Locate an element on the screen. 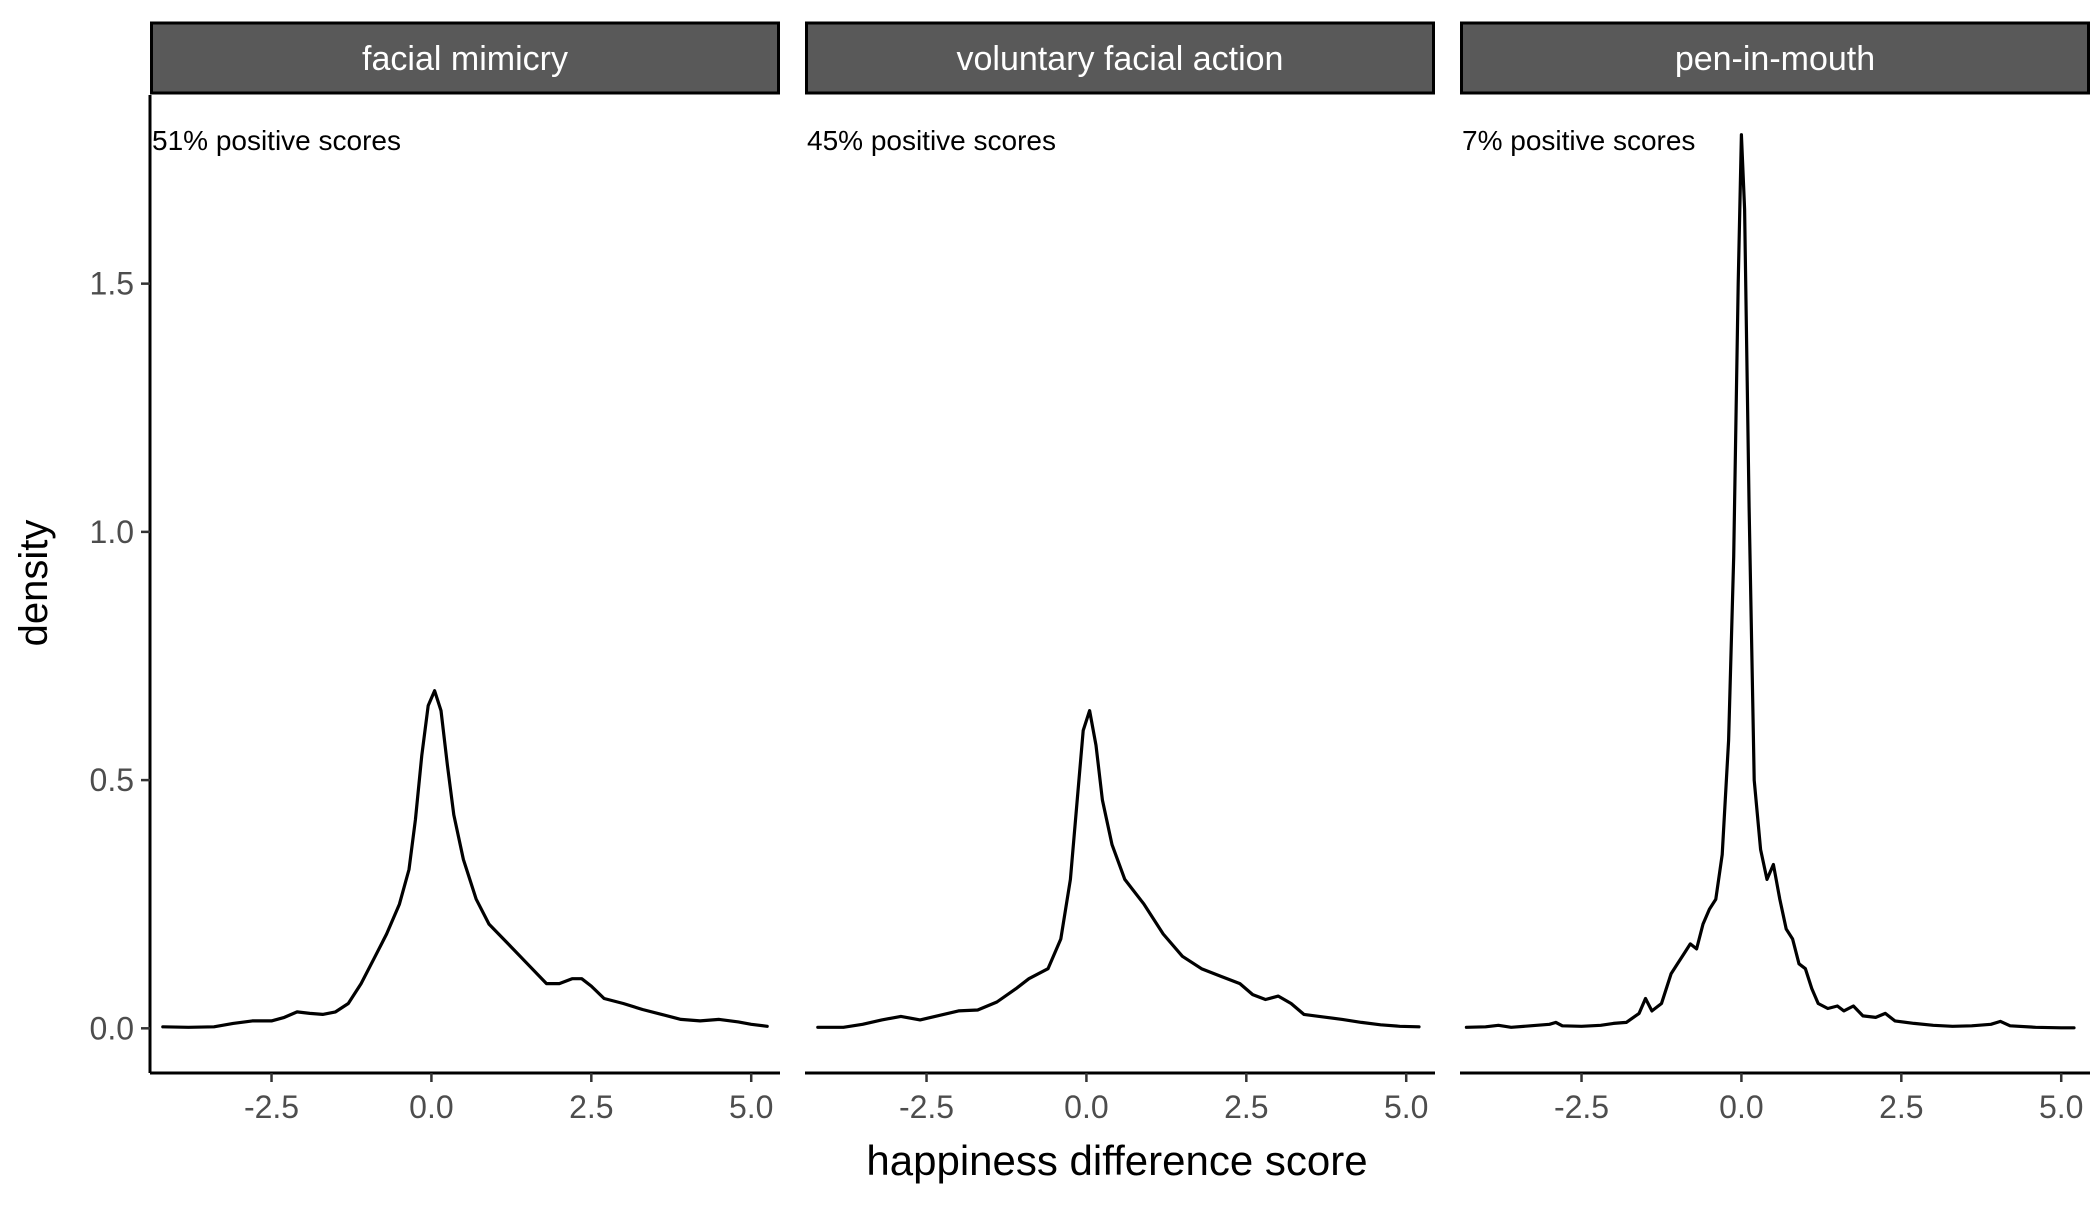 The height and width of the screenshot is (1205, 2100). x-axis-title: happiness difference score is located at coordinates (1116, 1160).